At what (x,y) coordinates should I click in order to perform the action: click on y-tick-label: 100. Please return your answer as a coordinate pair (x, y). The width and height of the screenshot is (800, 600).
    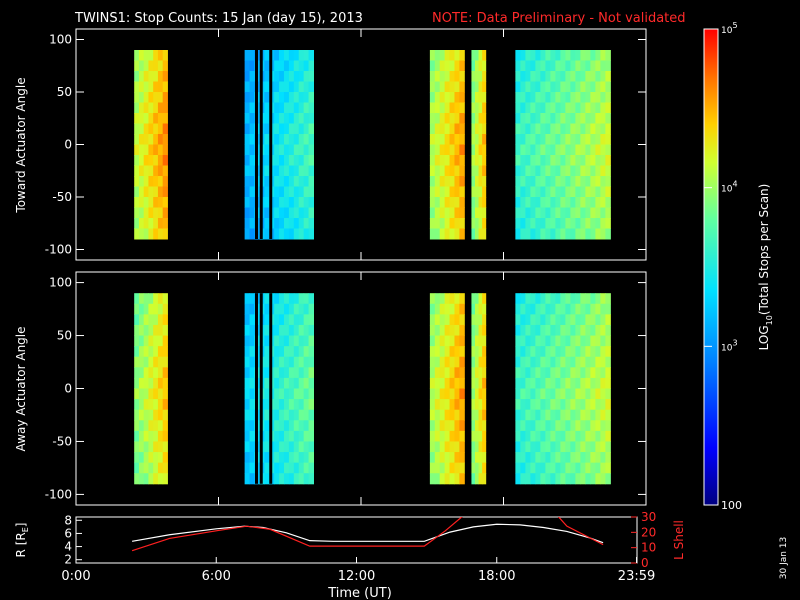
    Looking at the image, I should click on (60, 283).